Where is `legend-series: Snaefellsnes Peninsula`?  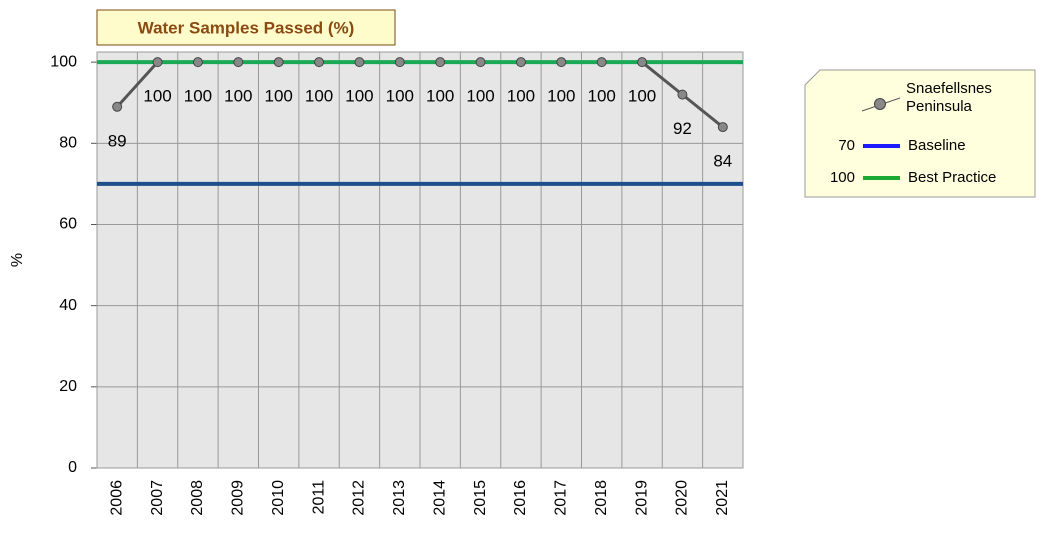
legend-series: Snaefellsnes Peninsula is located at coordinates (949, 97).